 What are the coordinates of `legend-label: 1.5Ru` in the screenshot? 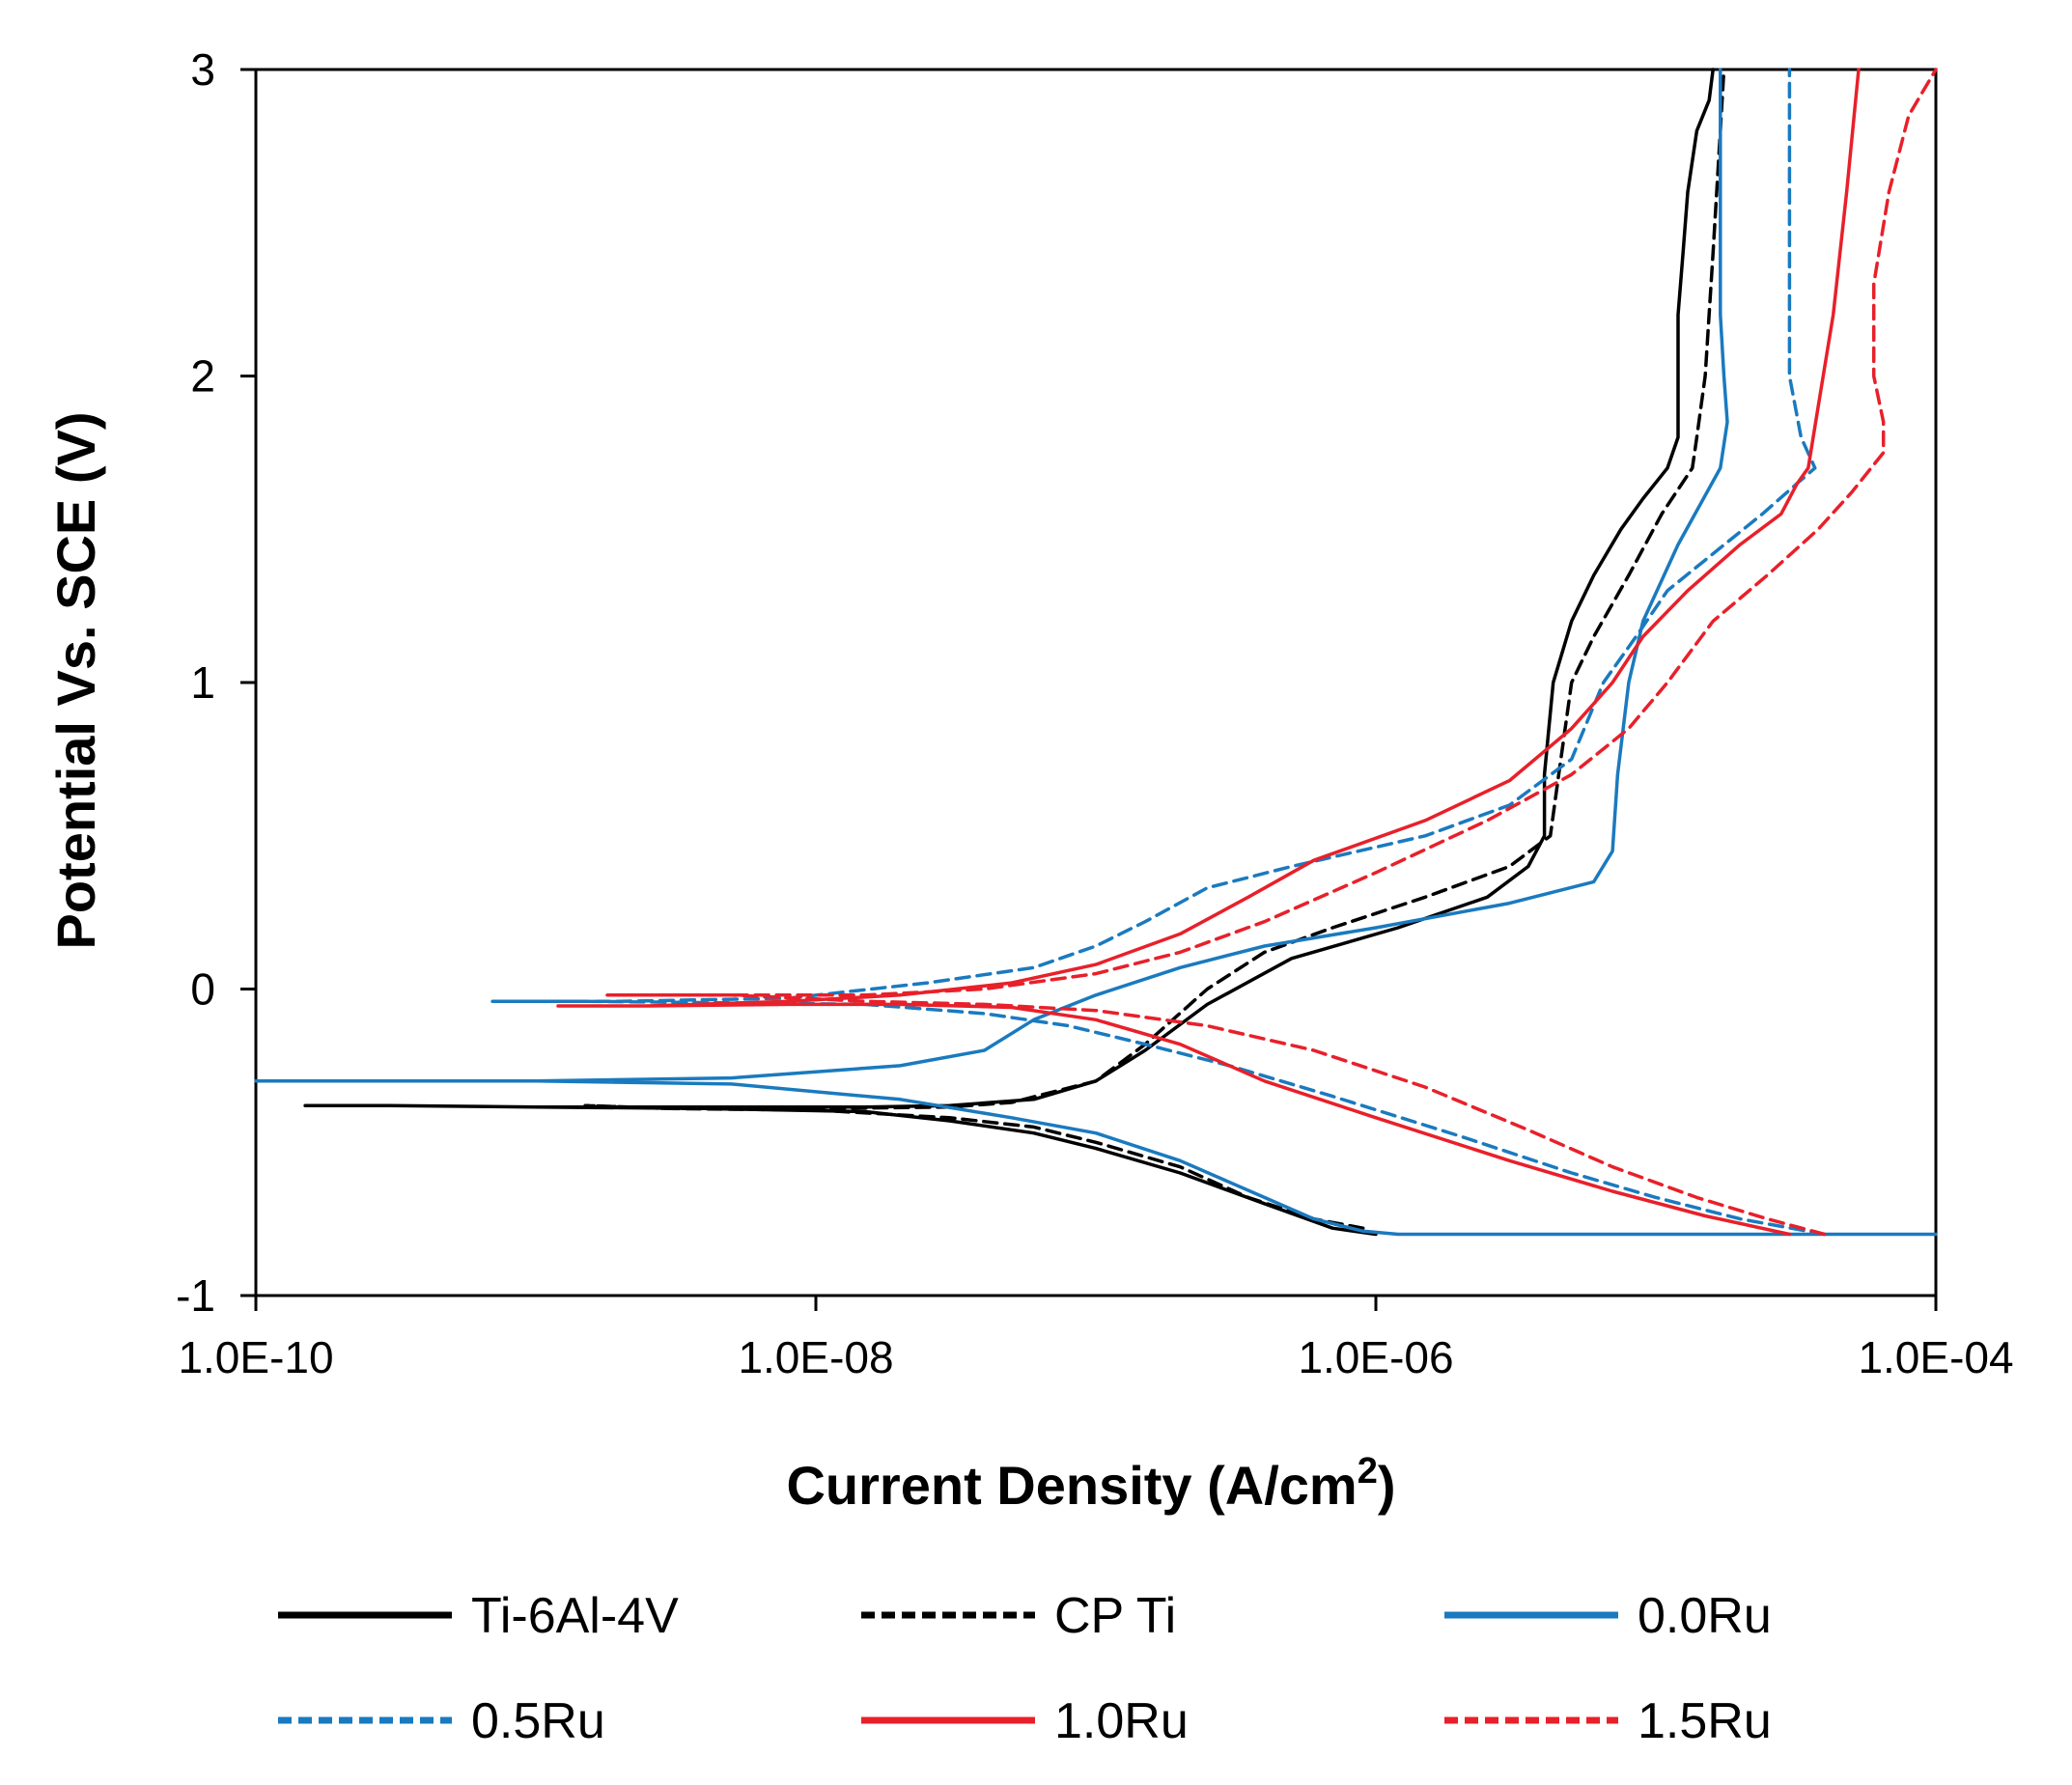 It's located at (1705, 1721).